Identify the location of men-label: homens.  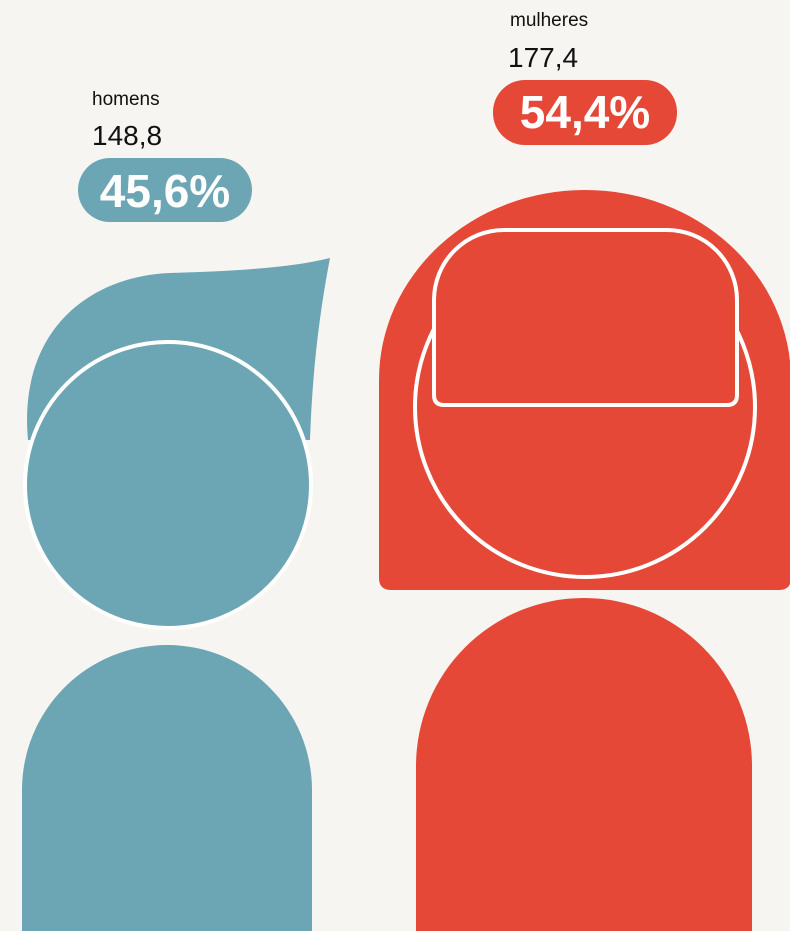
(126, 99).